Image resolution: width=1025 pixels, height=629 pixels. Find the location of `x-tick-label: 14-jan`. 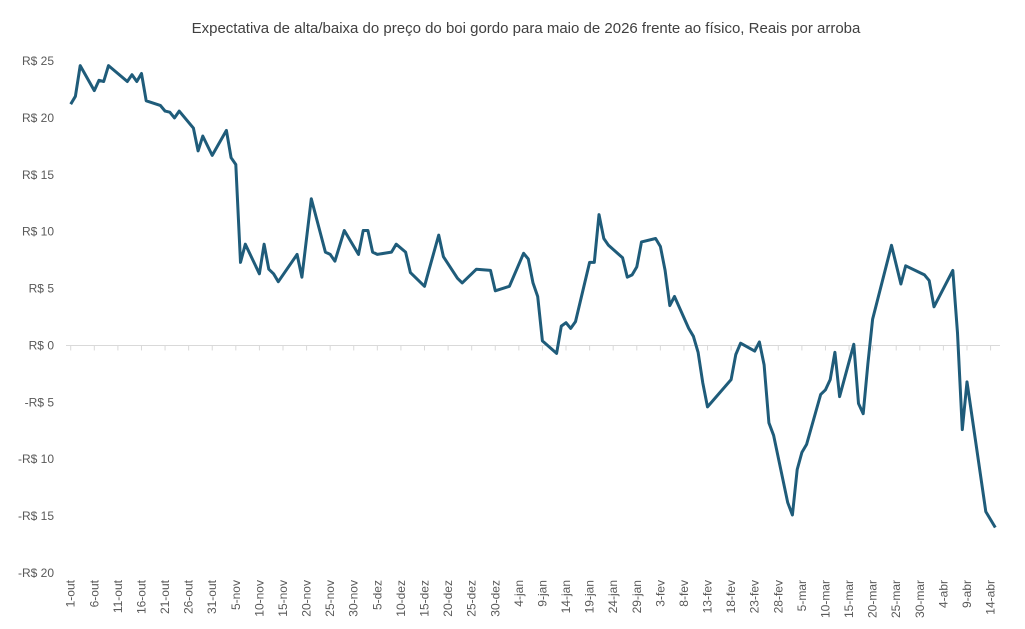

x-tick-label: 14-jan is located at coordinates (566, 596).